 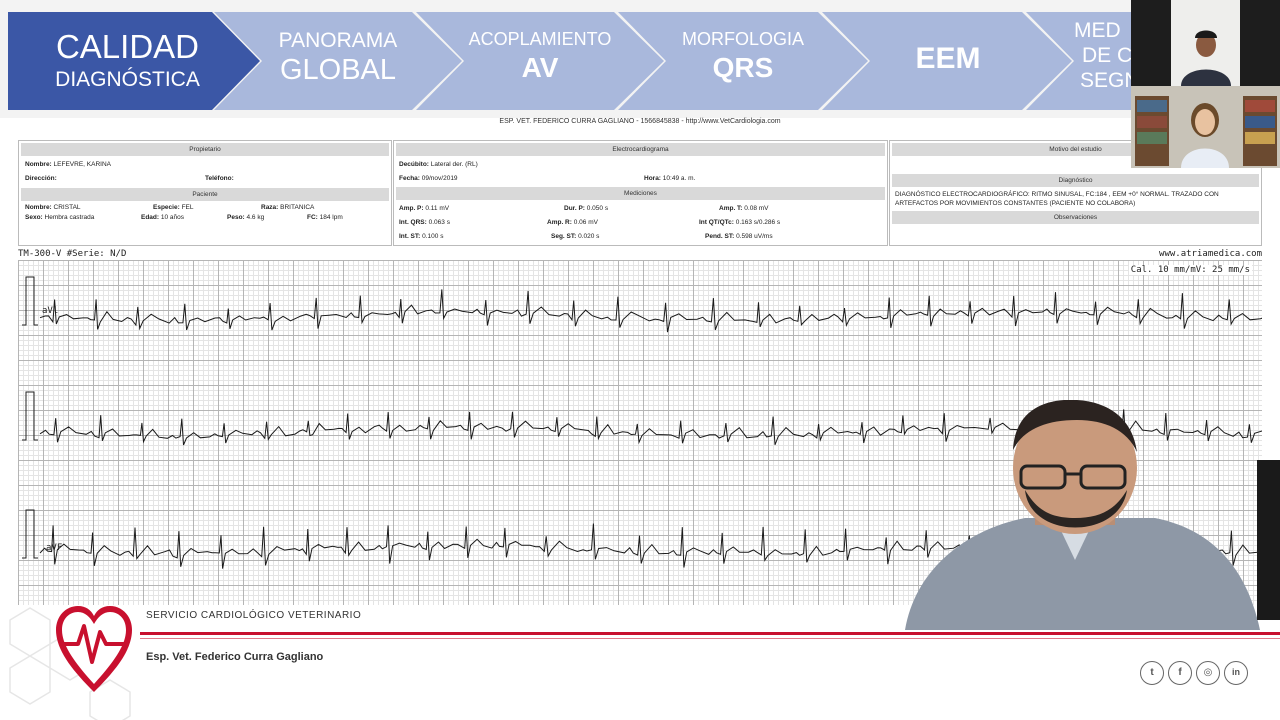 What do you see at coordinates (94, 649) in the screenshot?
I see `heart-logo` at bounding box center [94, 649].